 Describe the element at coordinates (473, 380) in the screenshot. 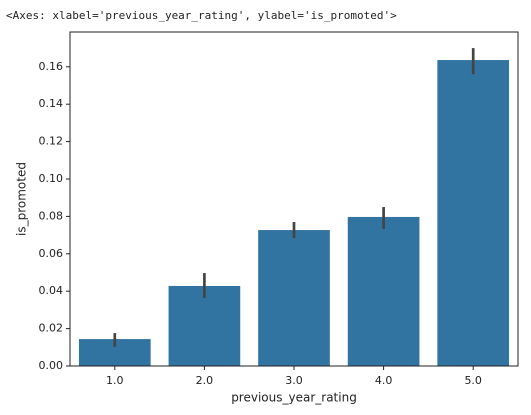

I see `x-tick-label: 5.0` at that location.